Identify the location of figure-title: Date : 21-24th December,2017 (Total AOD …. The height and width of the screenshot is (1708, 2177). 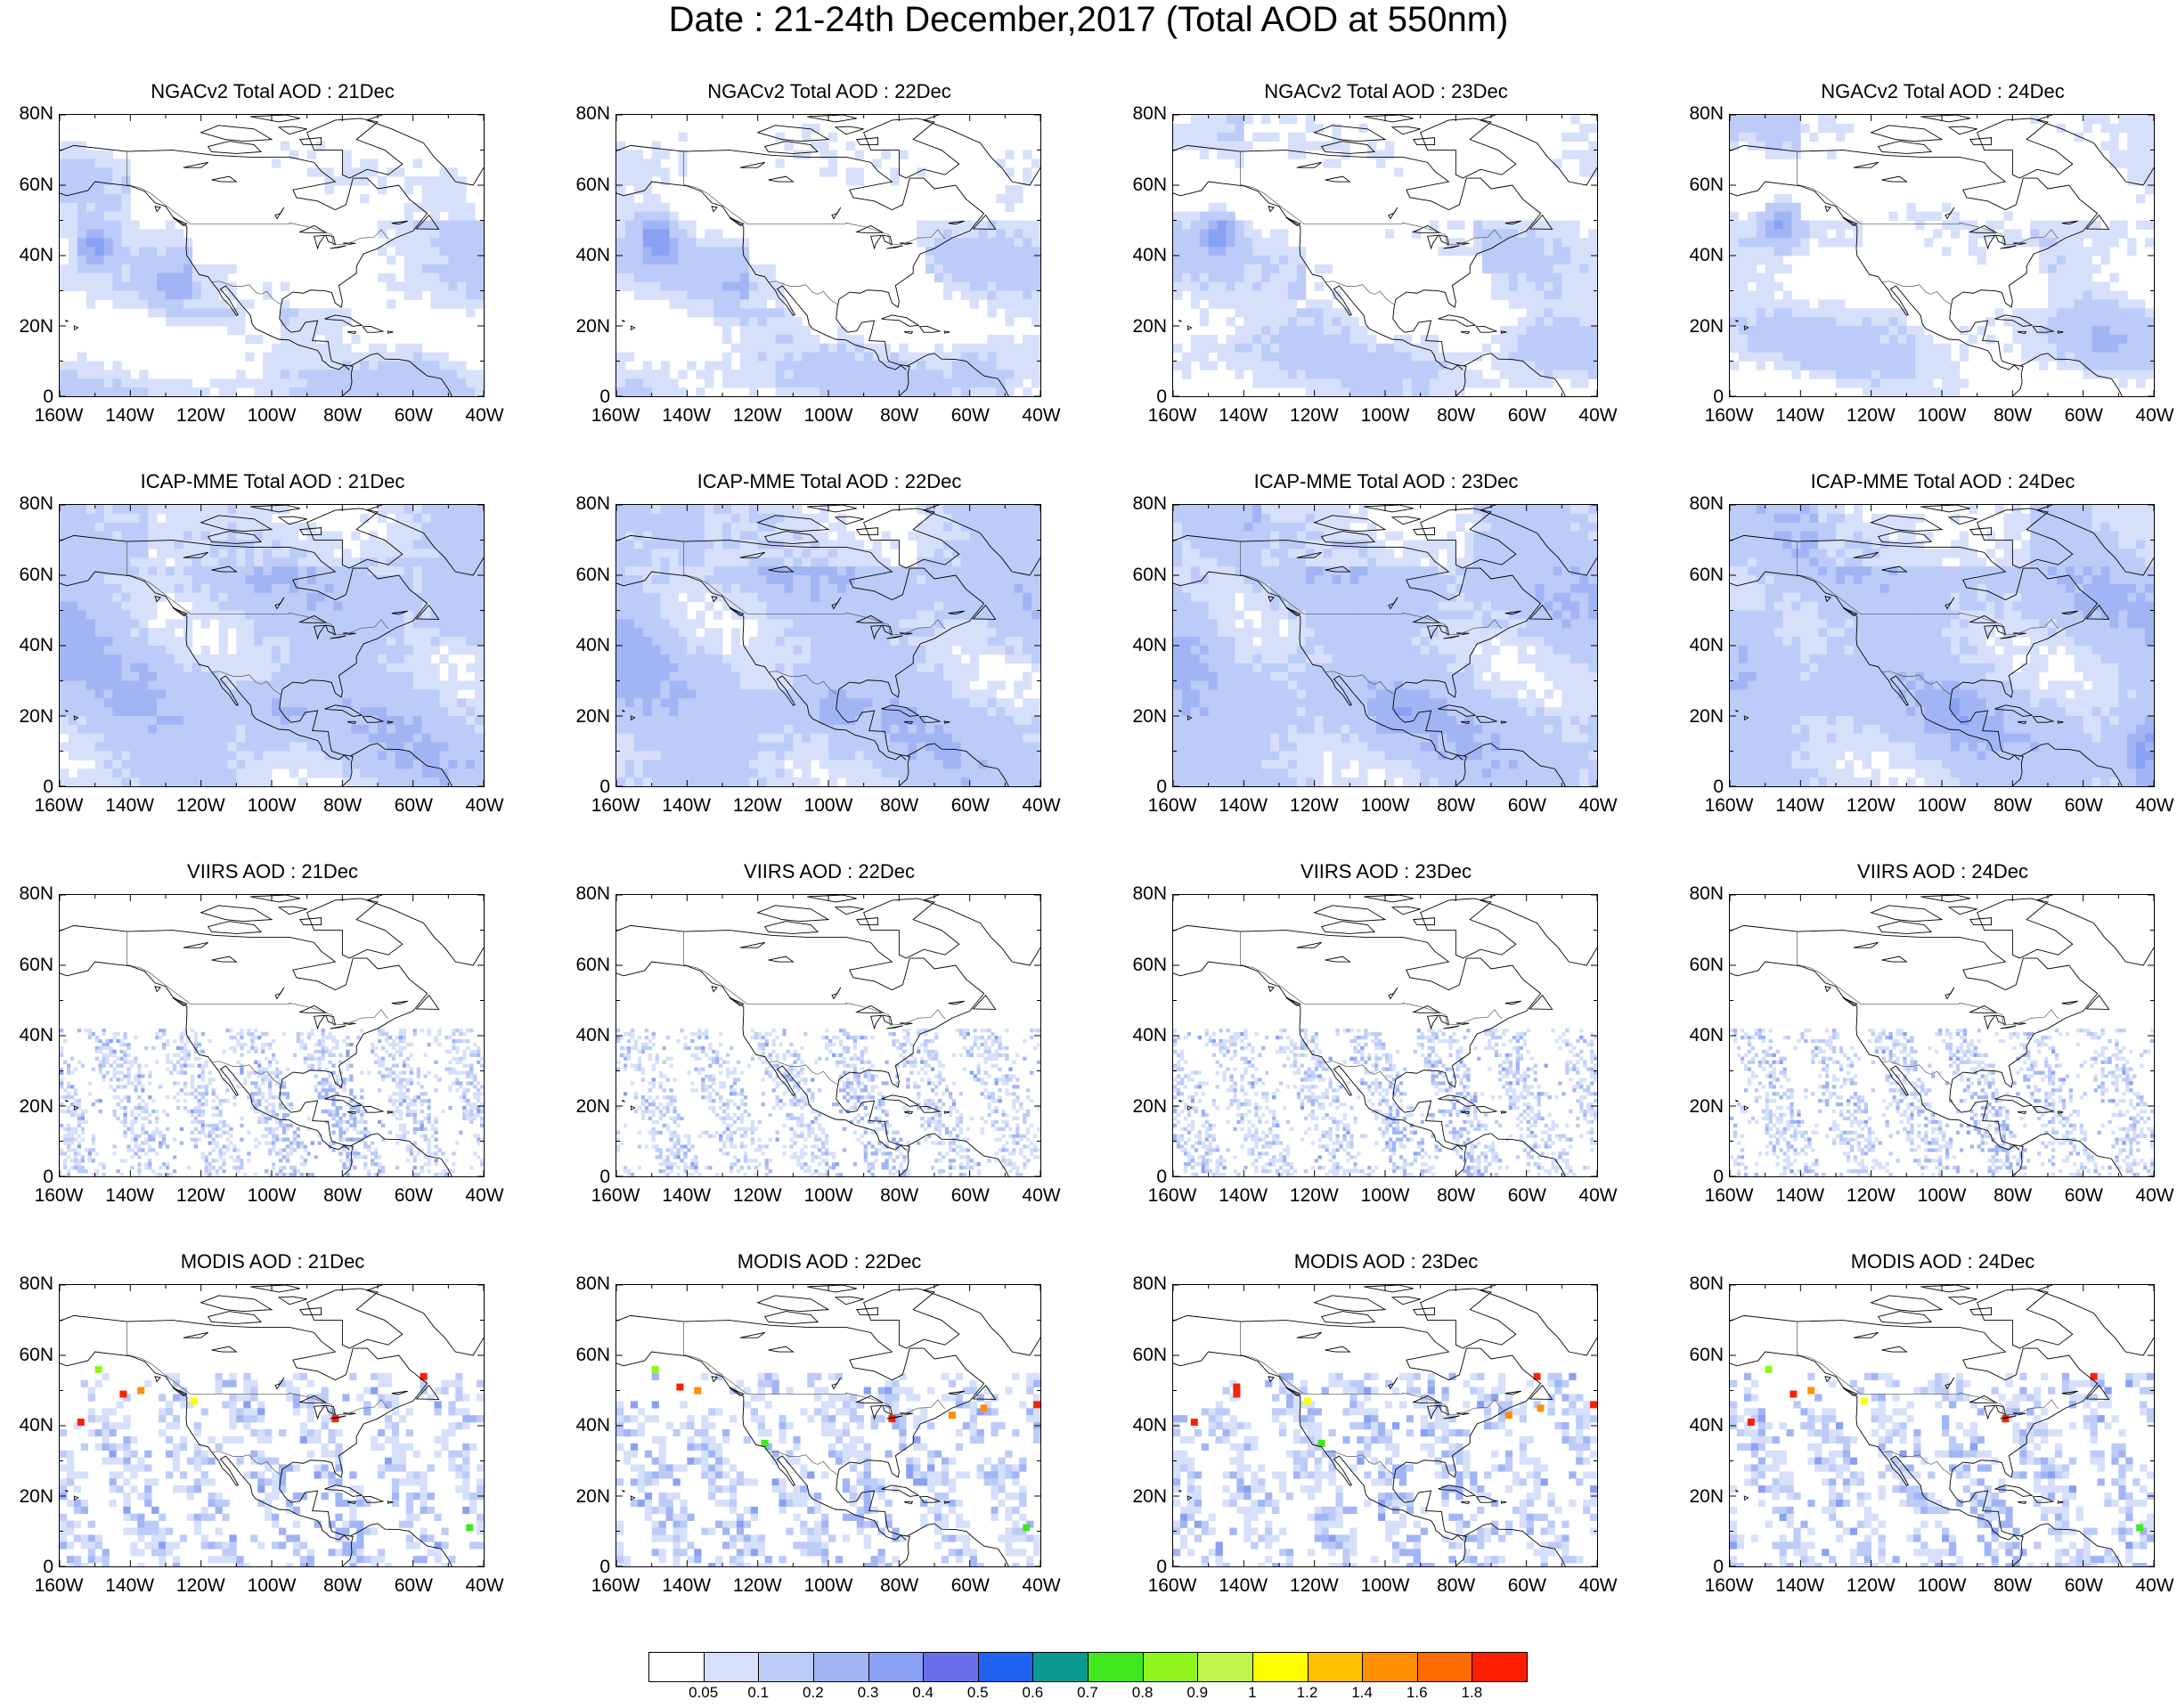
(1088, 19).